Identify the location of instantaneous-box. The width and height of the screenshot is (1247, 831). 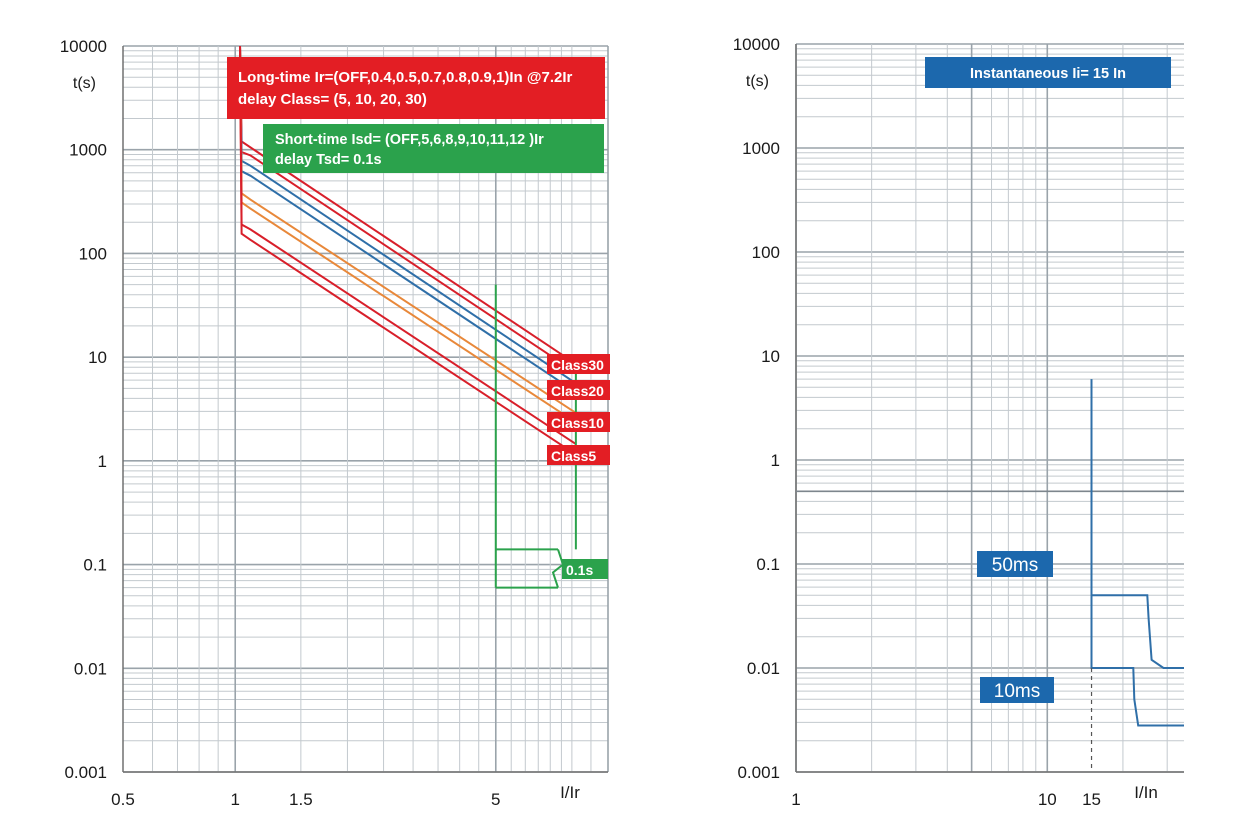
(1048, 72).